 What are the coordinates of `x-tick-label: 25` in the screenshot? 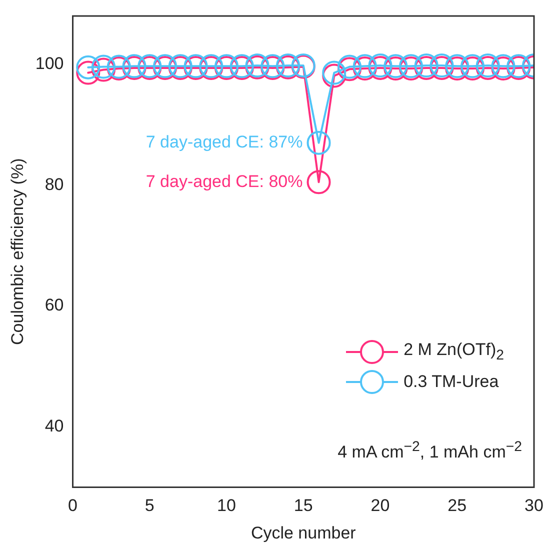 It's located at (457, 506).